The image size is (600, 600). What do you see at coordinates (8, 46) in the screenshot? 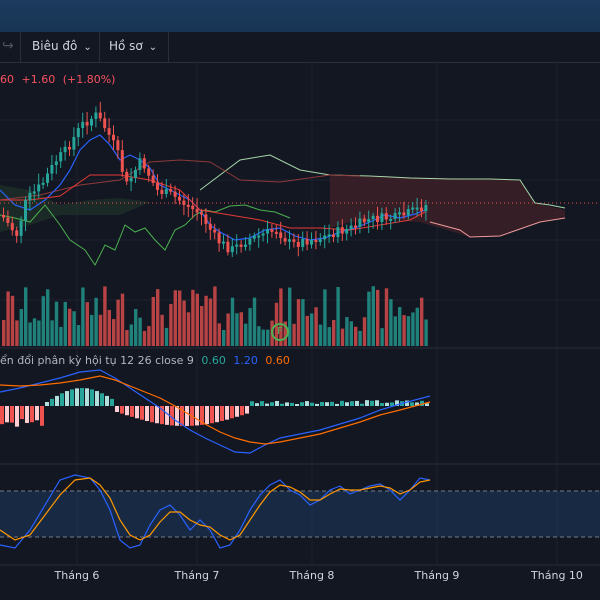
I see `redo-arrow-icon: ↪` at bounding box center [8, 46].